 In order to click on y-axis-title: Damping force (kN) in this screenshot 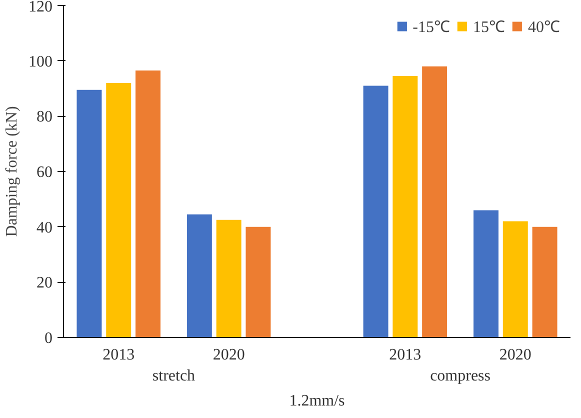, I will do `click(12, 171)`.